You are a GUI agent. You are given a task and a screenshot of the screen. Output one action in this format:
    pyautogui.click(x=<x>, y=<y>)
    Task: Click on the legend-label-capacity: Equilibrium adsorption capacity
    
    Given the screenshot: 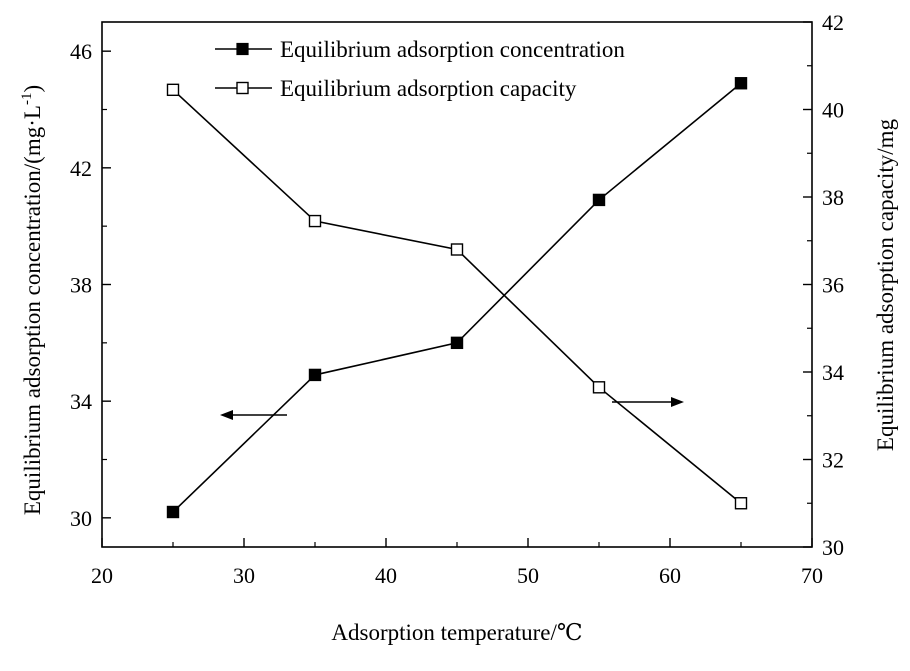 What is the action you would take?
    pyautogui.click(x=428, y=88)
    